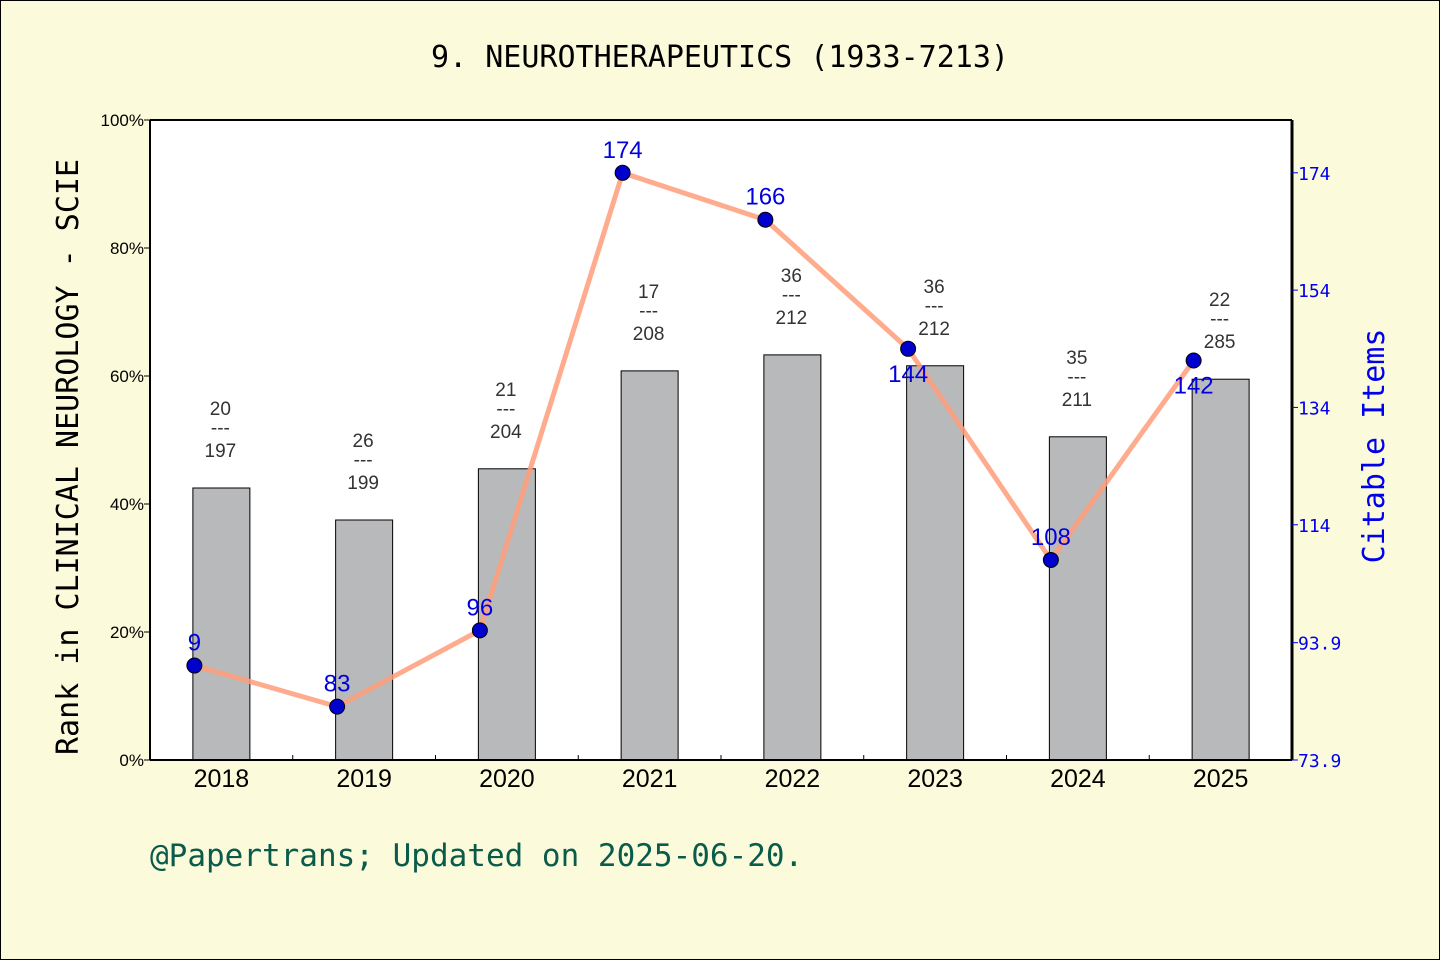 The height and width of the screenshot is (960, 1440). What do you see at coordinates (480, 607) in the screenshot?
I see `point-label: 96` at bounding box center [480, 607].